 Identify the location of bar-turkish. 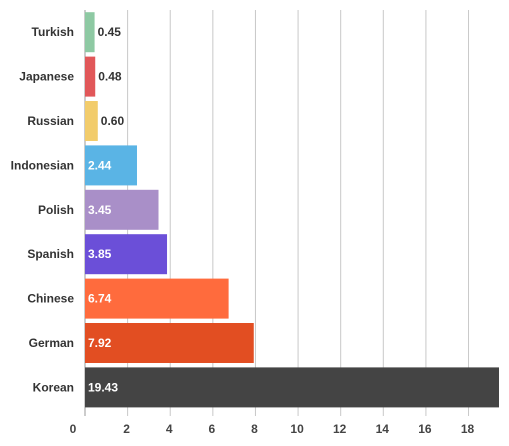
(90, 32).